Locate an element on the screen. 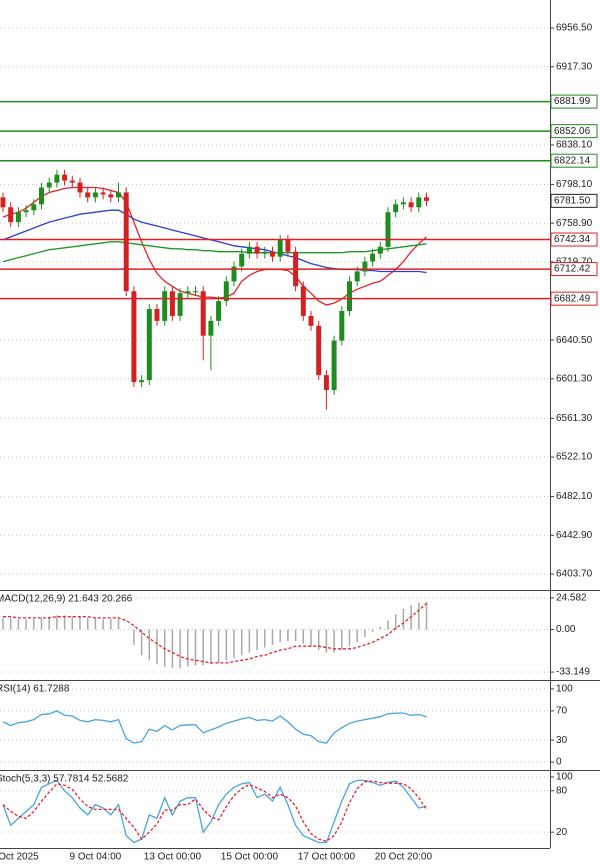 The image size is (600, 864). y-tick-label: 24.582 is located at coordinates (571, 598).